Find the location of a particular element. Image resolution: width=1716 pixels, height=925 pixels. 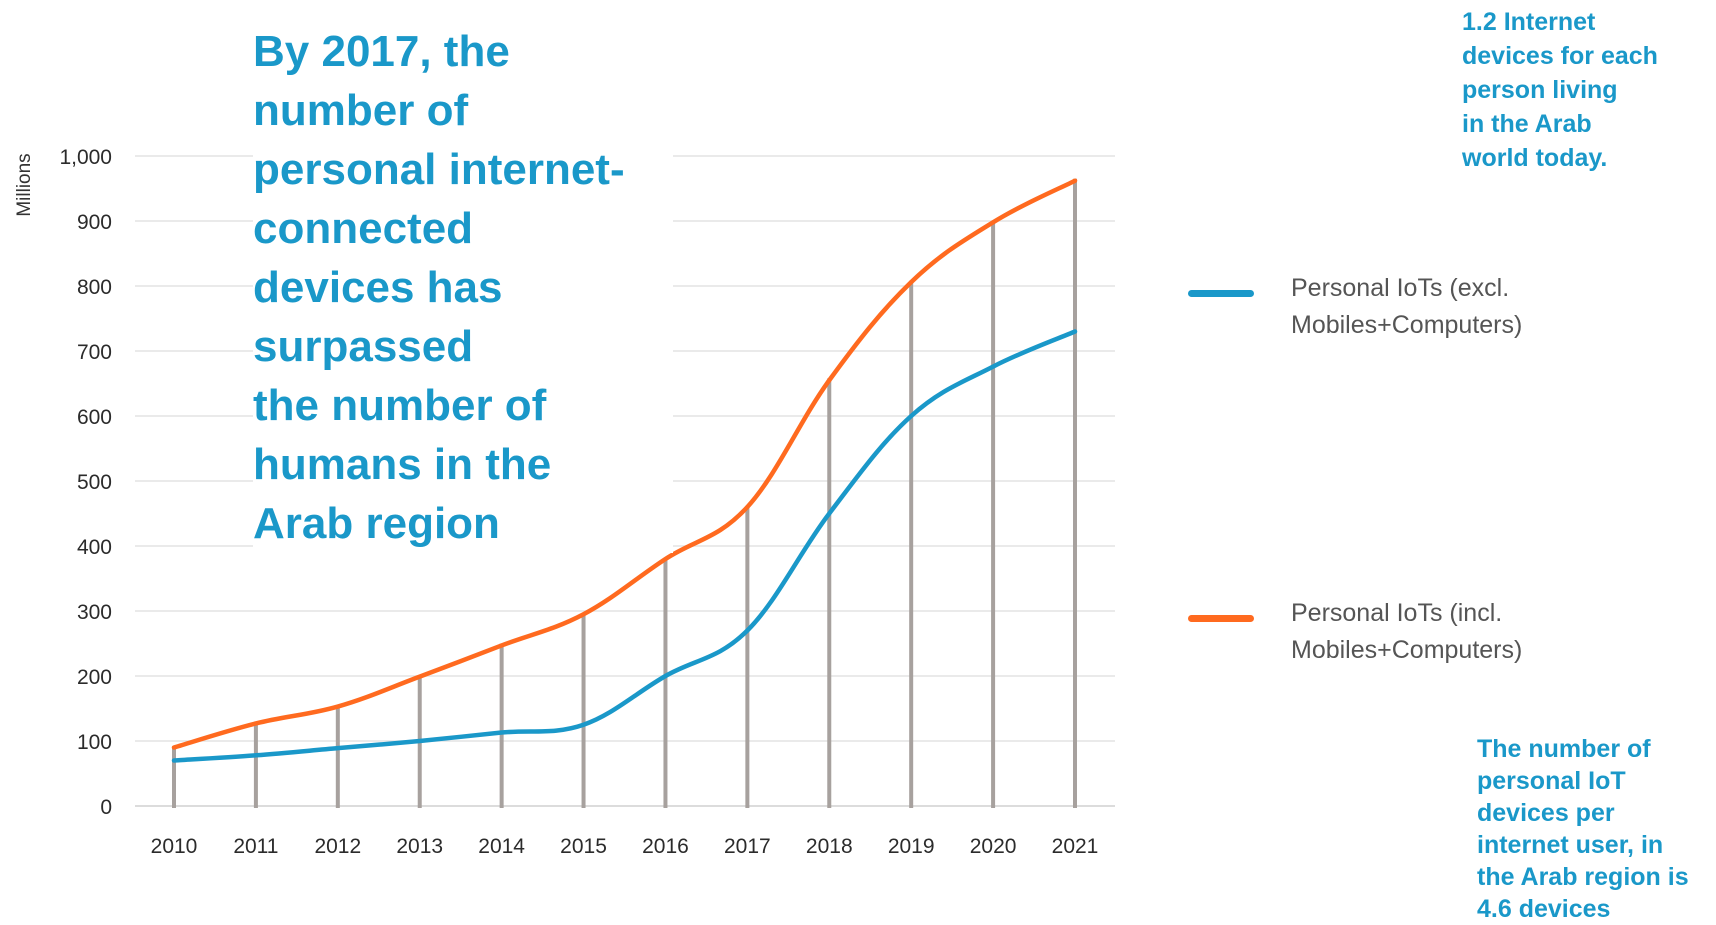

y-tick-label: 1,000 is located at coordinates (85, 157).